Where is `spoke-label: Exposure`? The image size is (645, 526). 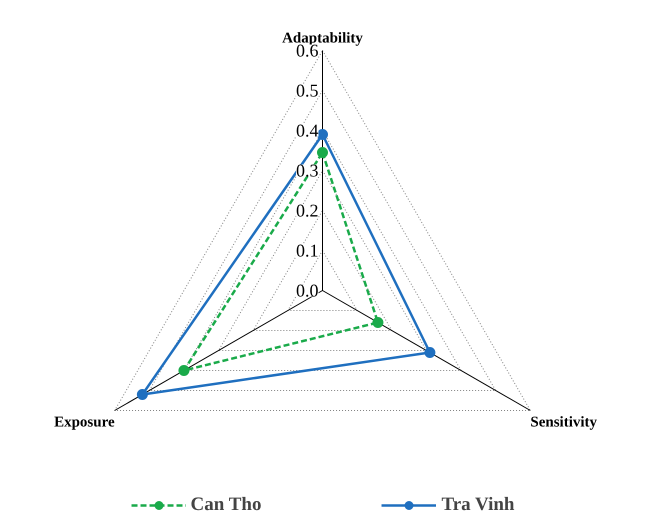
spoke-label: Exposure is located at coordinates (84, 422).